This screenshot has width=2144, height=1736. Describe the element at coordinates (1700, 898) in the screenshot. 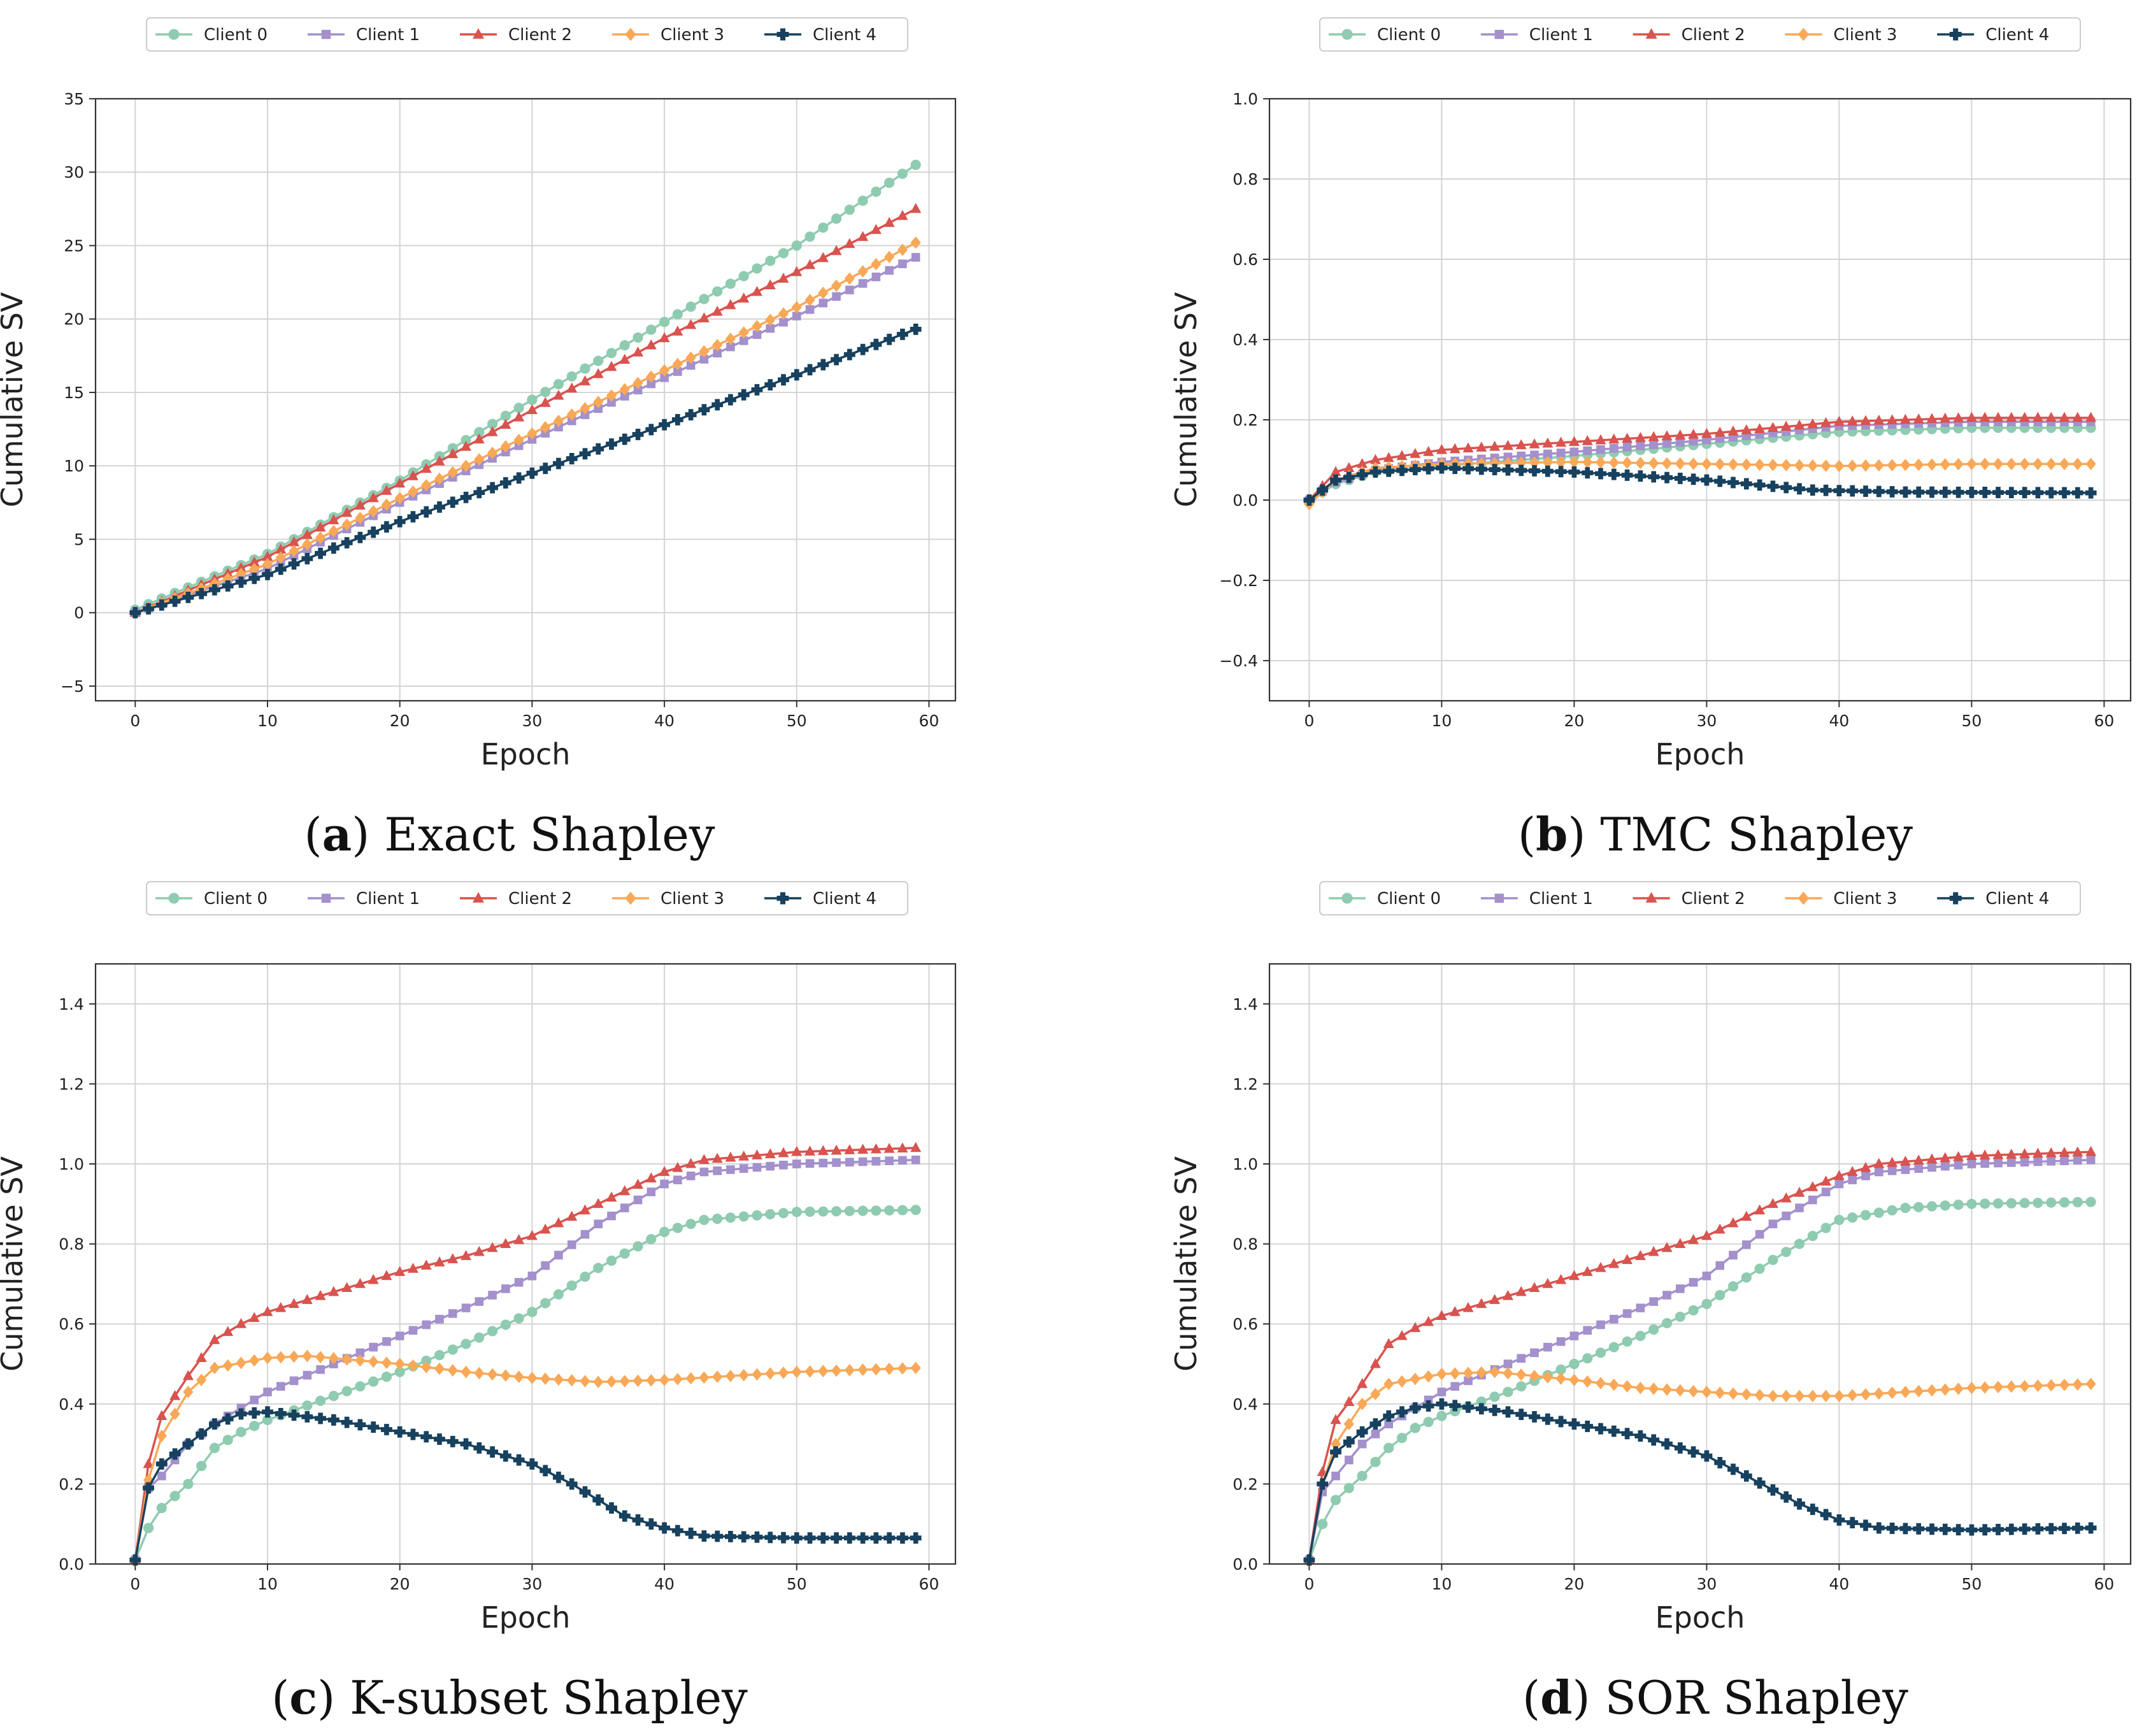

I see `legend: Client 0 Client 1 Client 2 Client 3 Client 4` at that location.